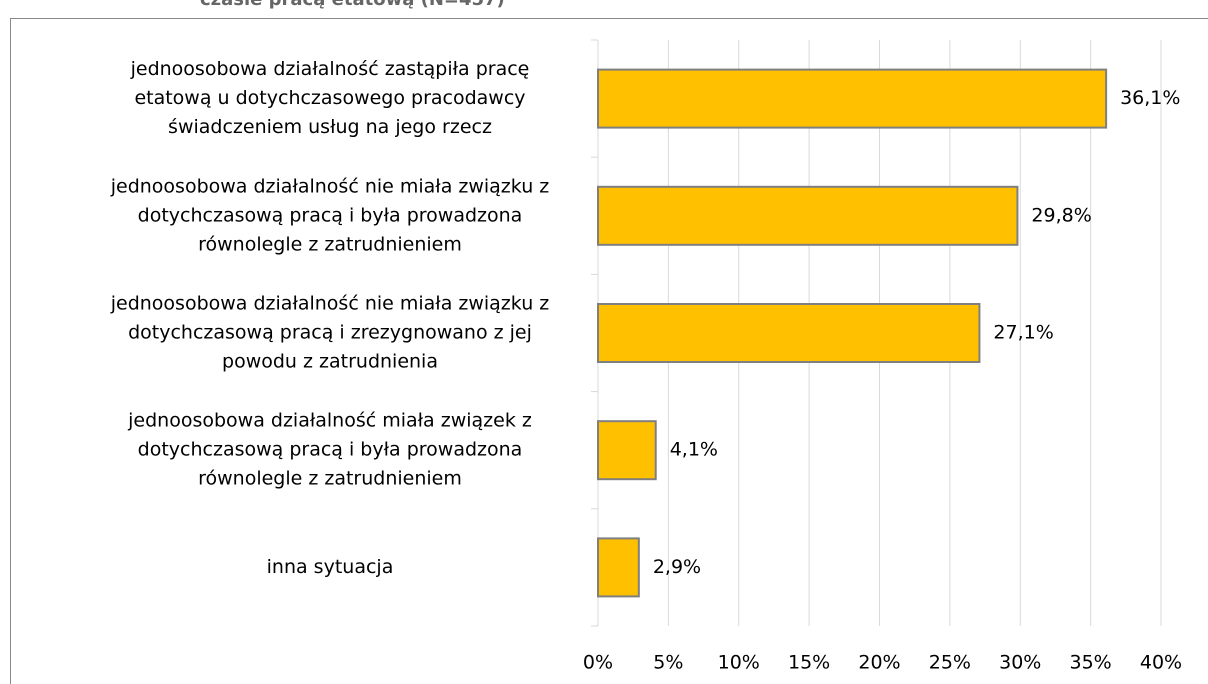  I want to click on y-tick-label: etatową u dotychczasowego pracodawcy, so click(329, 98).